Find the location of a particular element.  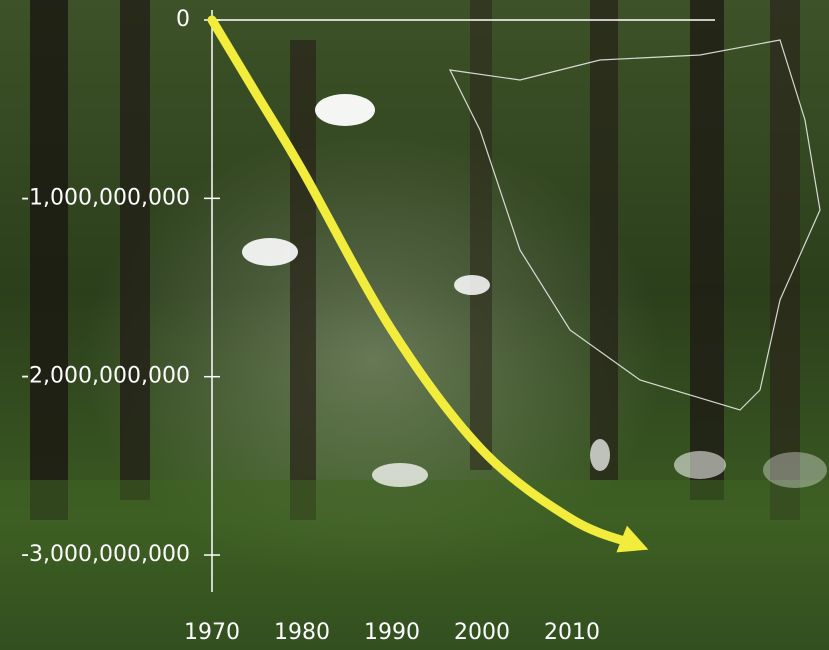

x-tick-label: 1980 is located at coordinates (302, 632).